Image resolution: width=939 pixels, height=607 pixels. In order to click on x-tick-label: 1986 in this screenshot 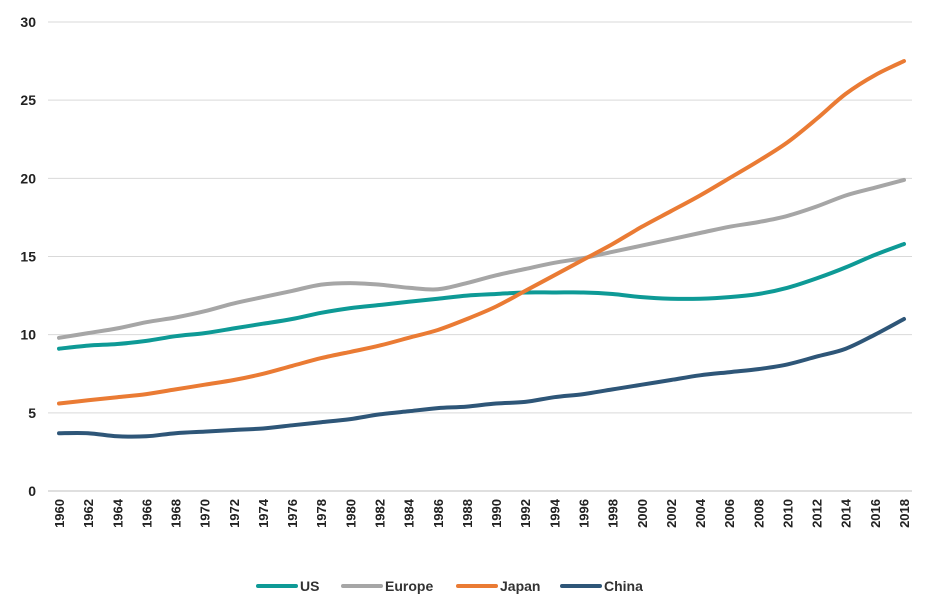, I will do `click(438, 513)`.